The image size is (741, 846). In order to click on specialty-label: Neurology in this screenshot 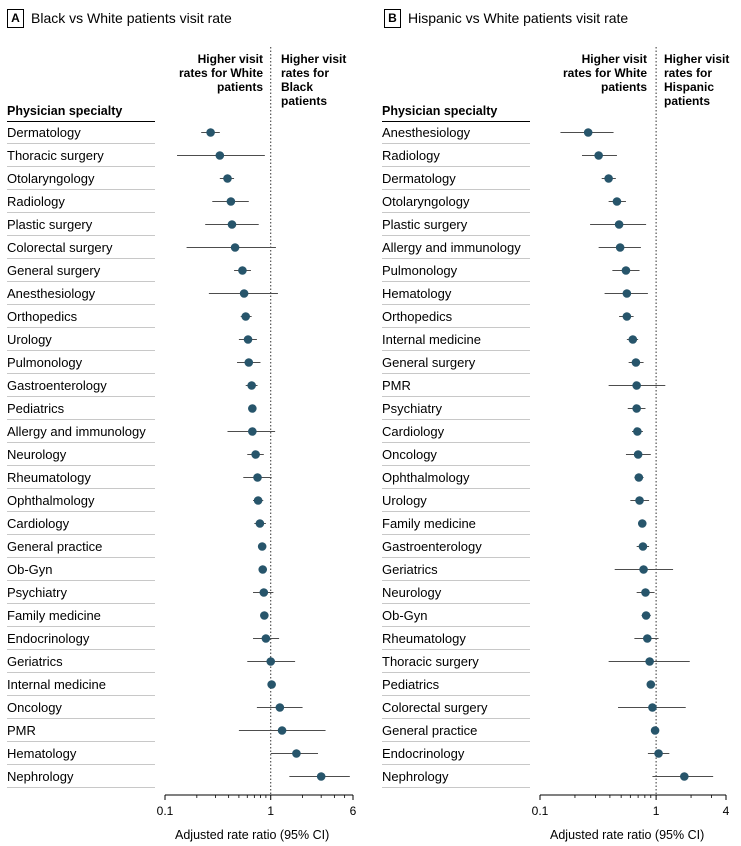, I will do `click(412, 592)`.